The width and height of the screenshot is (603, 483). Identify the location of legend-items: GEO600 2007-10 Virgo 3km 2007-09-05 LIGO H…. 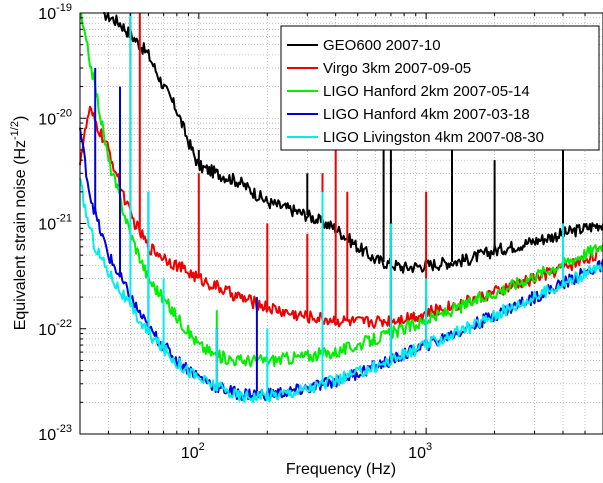
(415, 91).